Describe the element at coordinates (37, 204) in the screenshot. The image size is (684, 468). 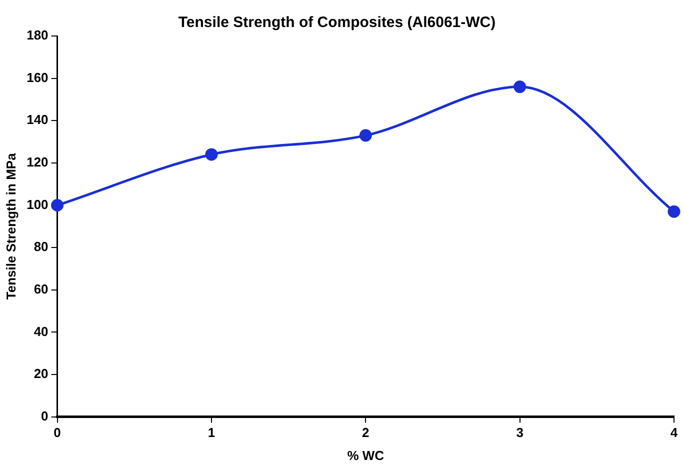
I see `y-tick-label: 100` at that location.